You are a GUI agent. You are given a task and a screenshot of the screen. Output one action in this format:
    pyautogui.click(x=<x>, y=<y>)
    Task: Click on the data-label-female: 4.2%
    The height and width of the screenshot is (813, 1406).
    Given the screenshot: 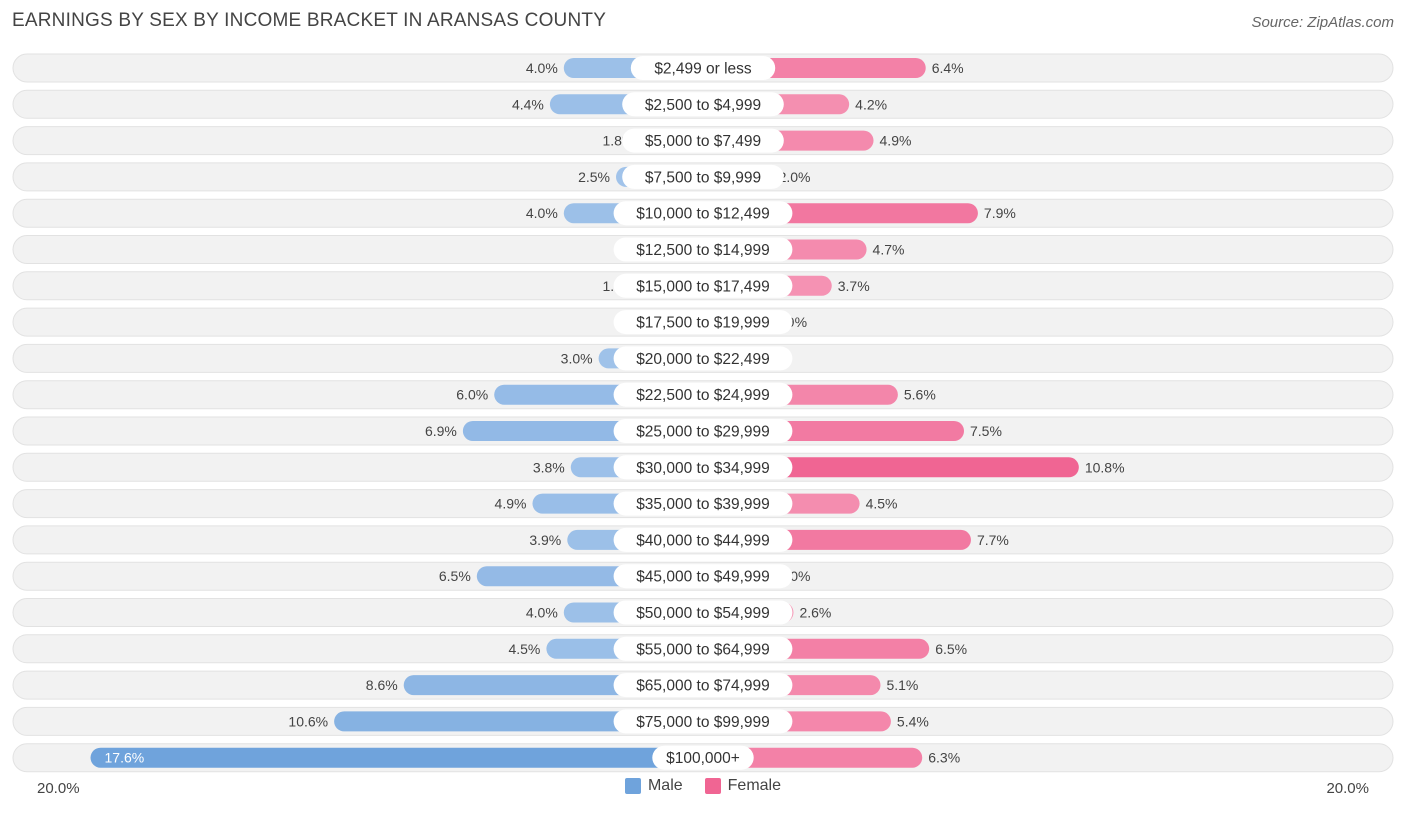 What is the action you would take?
    pyautogui.click(x=871, y=104)
    